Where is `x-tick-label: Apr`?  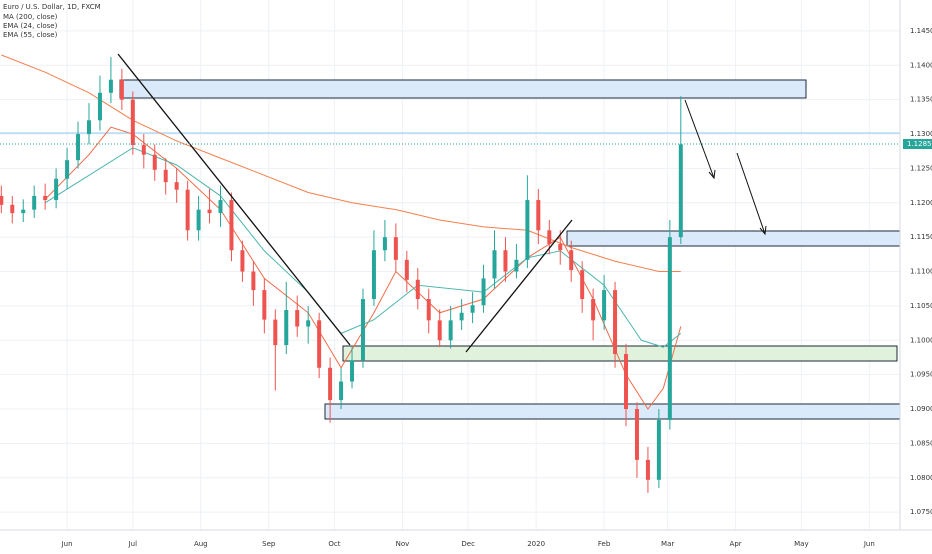 x-tick-label: Apr is located at coordinates (736, 544).